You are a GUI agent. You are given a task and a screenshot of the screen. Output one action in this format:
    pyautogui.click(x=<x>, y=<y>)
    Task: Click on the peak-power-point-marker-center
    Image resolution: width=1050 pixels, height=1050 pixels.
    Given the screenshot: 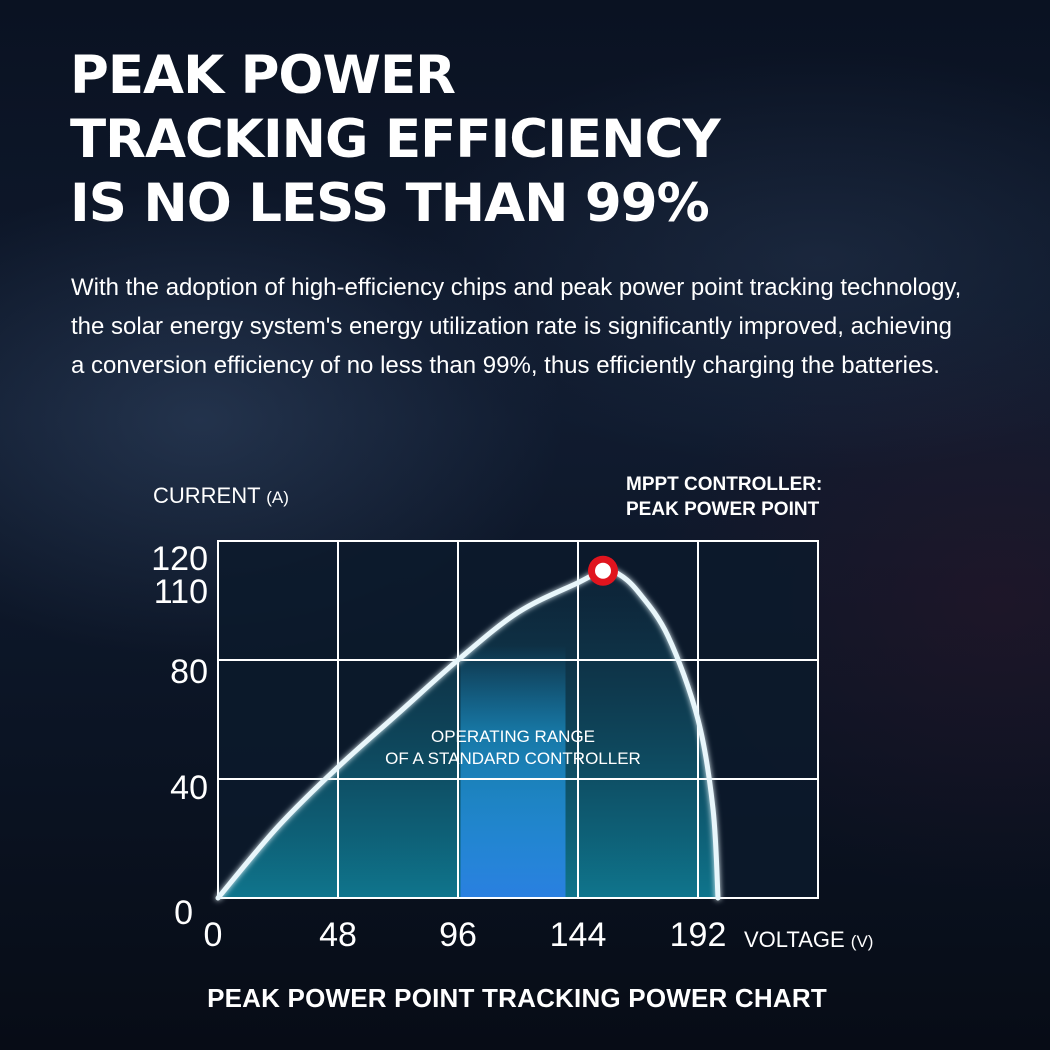 What is the action you would take?
    pyautogui.click(x=603, y=570)
    